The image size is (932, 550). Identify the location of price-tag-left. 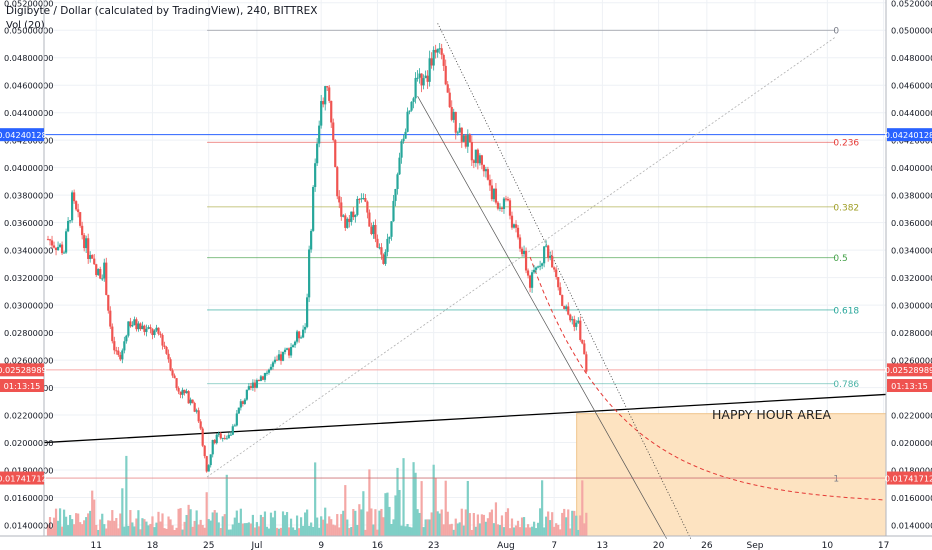
(22, 478).